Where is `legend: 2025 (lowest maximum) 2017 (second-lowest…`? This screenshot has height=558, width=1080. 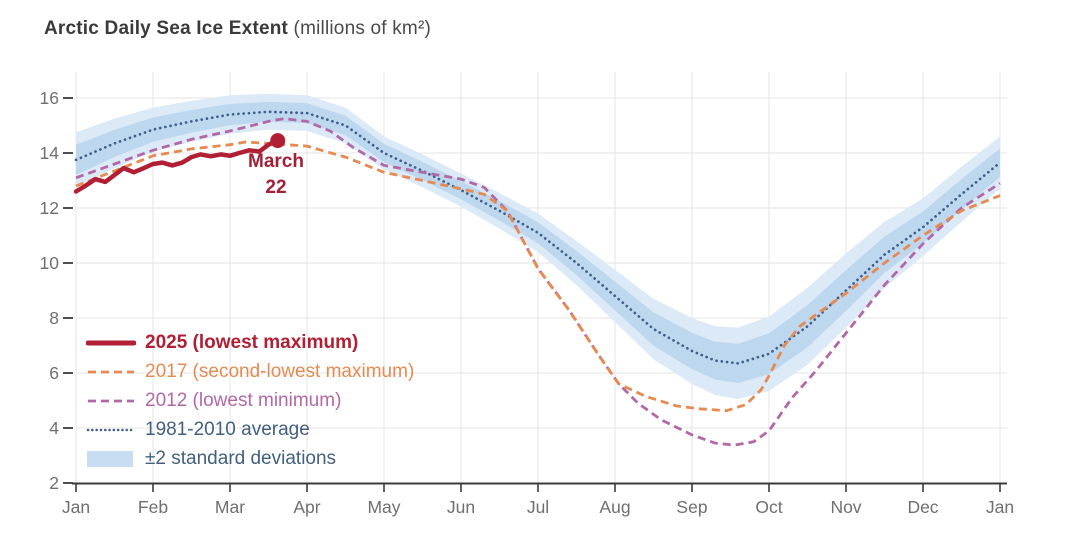
legend: 2025 (lowest maximum) 2017 (second-lowest… is located at coordinates (250, 400).